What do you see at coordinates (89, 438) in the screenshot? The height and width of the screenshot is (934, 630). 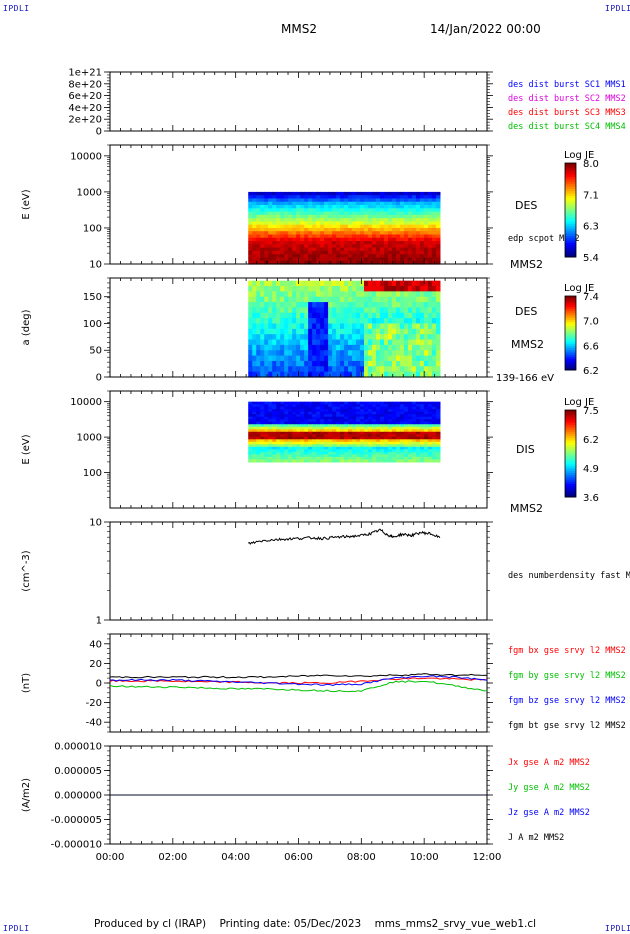 I see `y-tick-label: 1000` at bounding box center [89, 438].